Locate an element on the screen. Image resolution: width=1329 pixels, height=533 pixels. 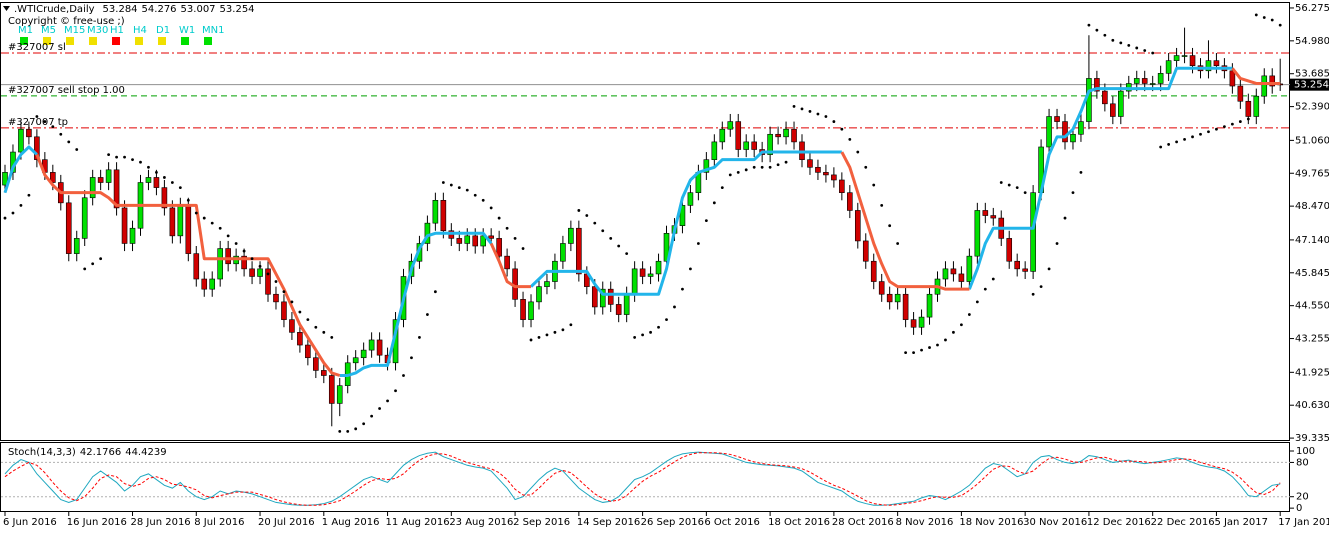
x-tick-label: 8 Jul 2016 is located at coordinates (219, 522).